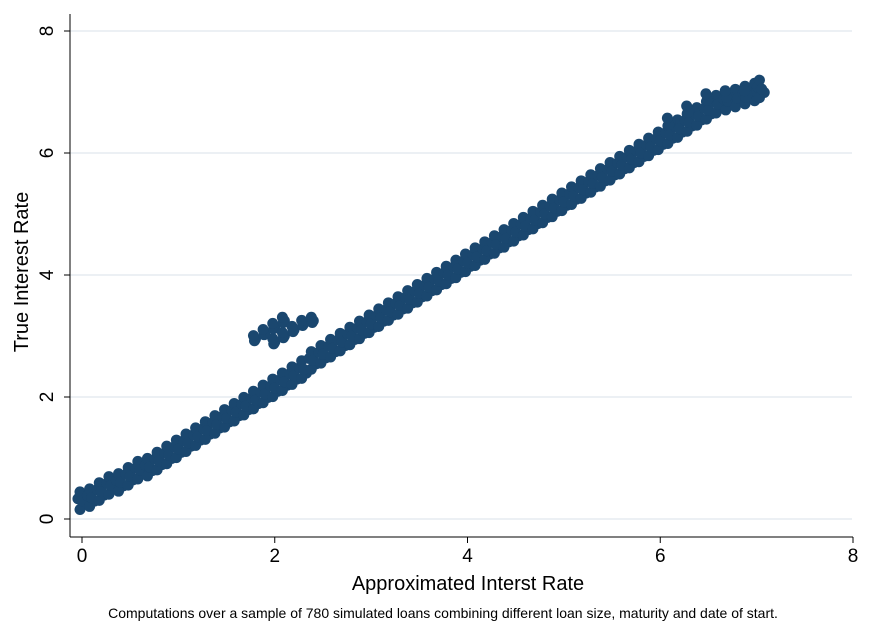 The height and width of the screenshot is (624, 886). What do you see at coordinates (47, 519) in the screenshot?
I see `y-tick-label: 0` at bounding box center [47, 519].